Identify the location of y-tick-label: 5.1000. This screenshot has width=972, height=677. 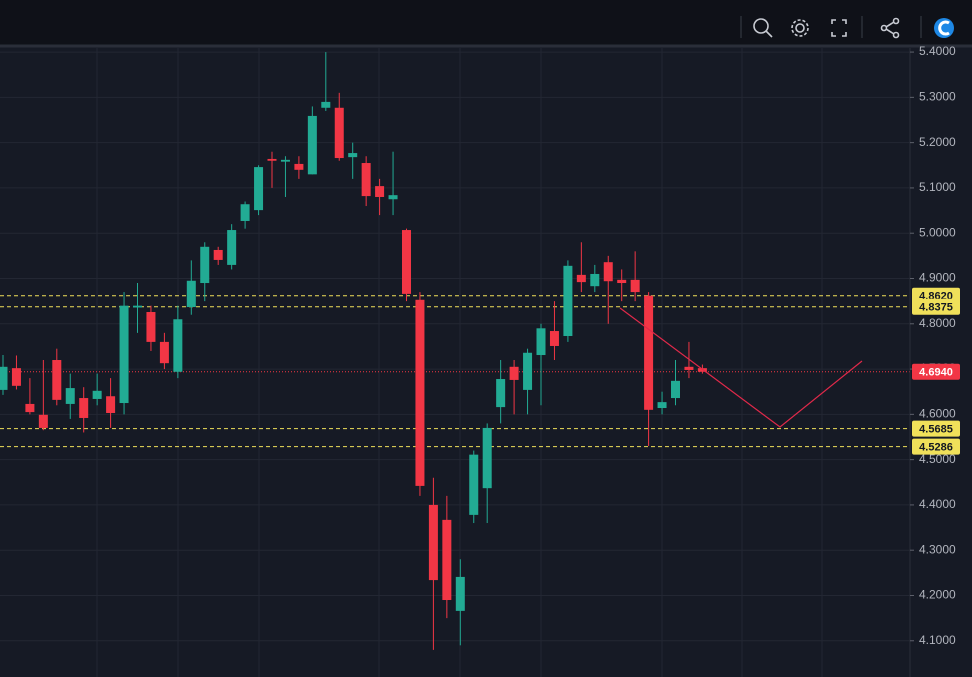
(937, 187).